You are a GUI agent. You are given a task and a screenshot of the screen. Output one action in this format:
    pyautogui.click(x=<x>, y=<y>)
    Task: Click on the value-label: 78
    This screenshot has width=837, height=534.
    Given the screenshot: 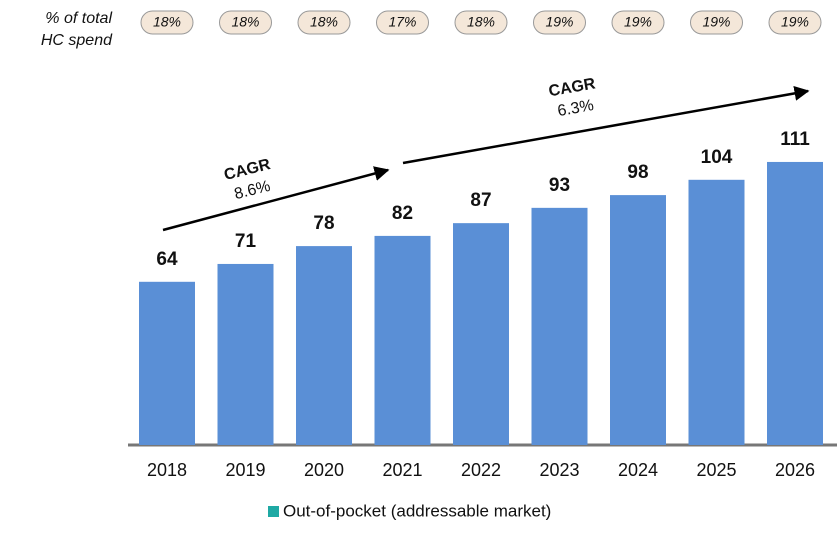 What is the action you would take?
    pyautogui.click(x=323, y=223)
    